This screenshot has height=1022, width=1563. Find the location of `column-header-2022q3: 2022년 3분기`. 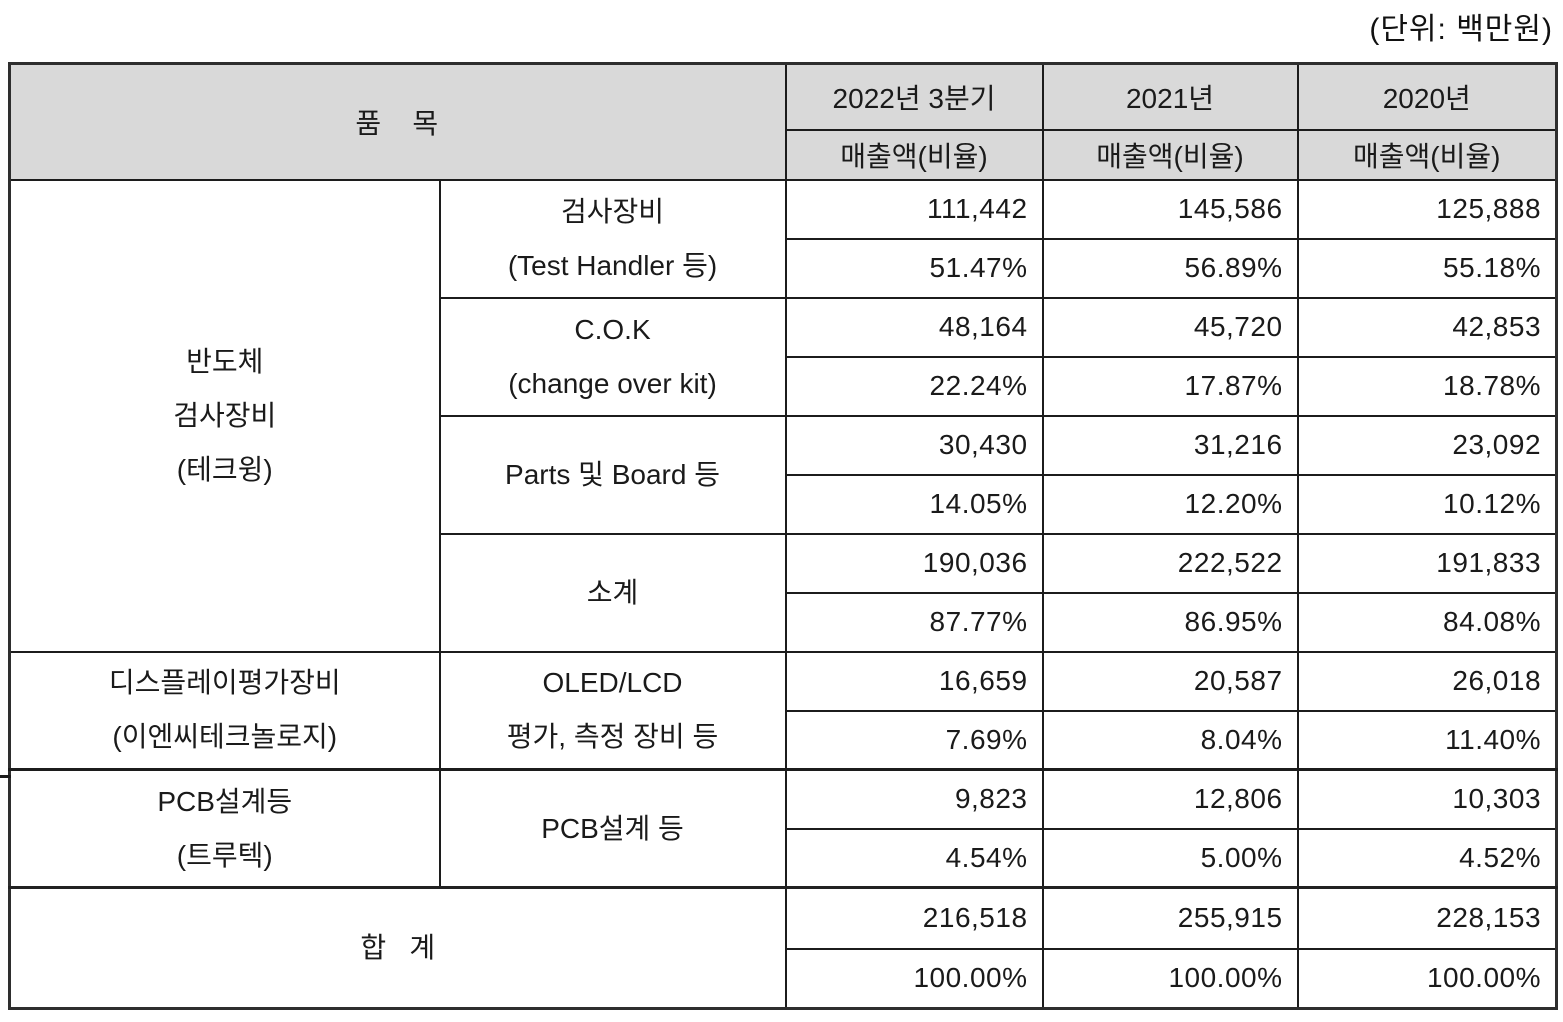

column-header-2022q3: 2022년 3분기 is located at coordinates (914, 96).